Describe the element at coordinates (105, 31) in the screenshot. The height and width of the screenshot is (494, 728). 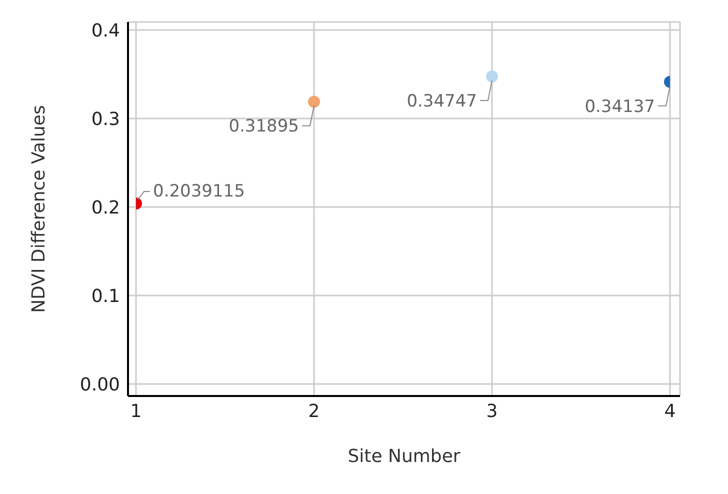
I see `y-tick-label: 0.4` at that location.